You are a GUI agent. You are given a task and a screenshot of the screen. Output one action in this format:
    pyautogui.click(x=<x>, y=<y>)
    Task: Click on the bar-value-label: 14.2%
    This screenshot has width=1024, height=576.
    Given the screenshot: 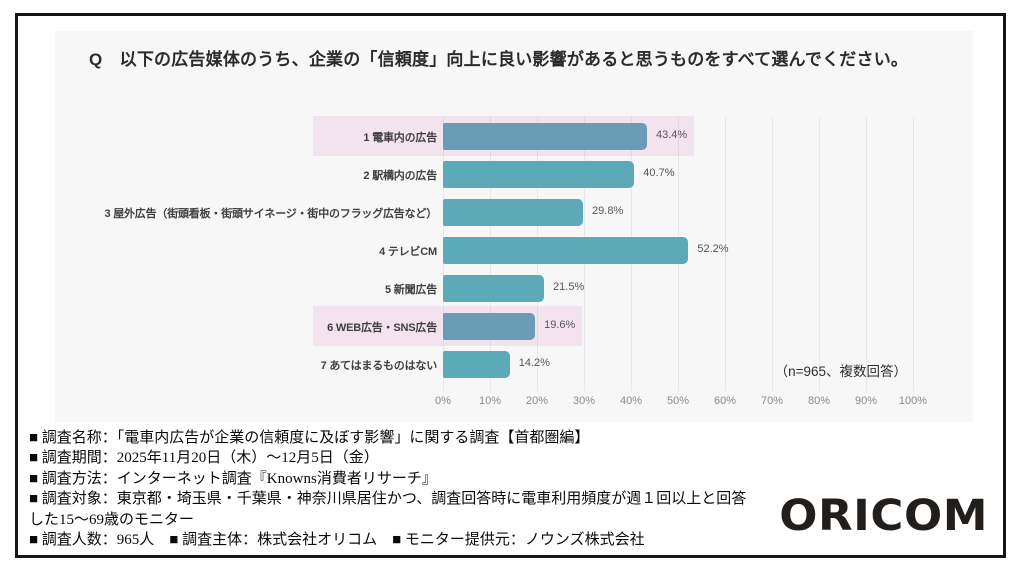 What is the action you would take?
    pyautogui.click(x=534, y=363)
    